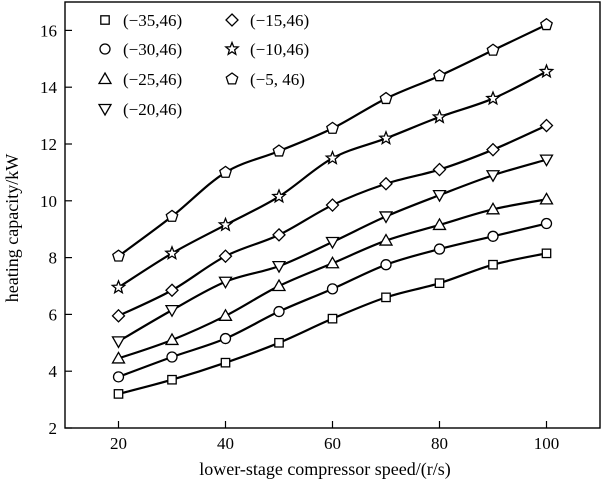 The height and width of the screenshot is (489, 602). I want to click on legend-item: (−25,46), so click(139, 79).